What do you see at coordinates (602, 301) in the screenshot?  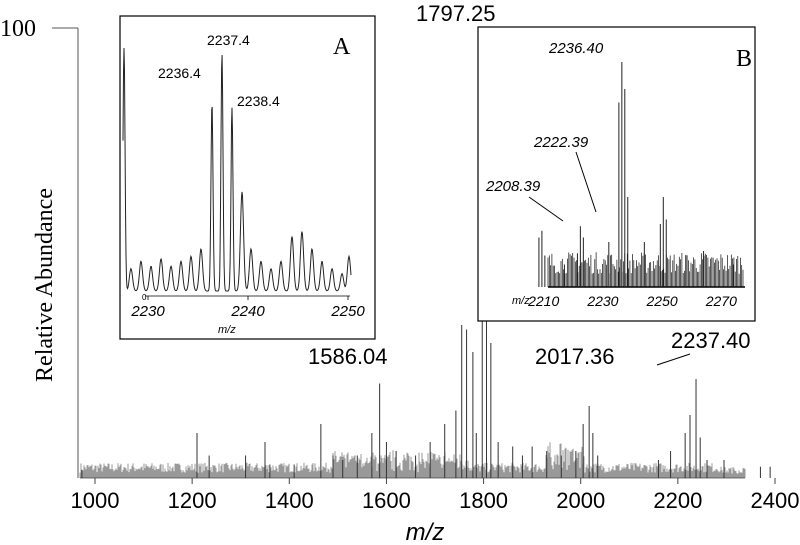 I see `inset-b-x-tick-label-2230: 2230` at bounding box center [602, 301].